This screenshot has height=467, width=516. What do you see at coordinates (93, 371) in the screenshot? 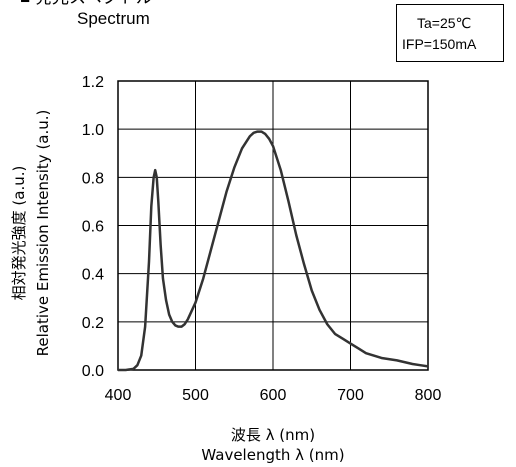
I see `y-tick-label: 0.0` at bounding box center [93, 371].